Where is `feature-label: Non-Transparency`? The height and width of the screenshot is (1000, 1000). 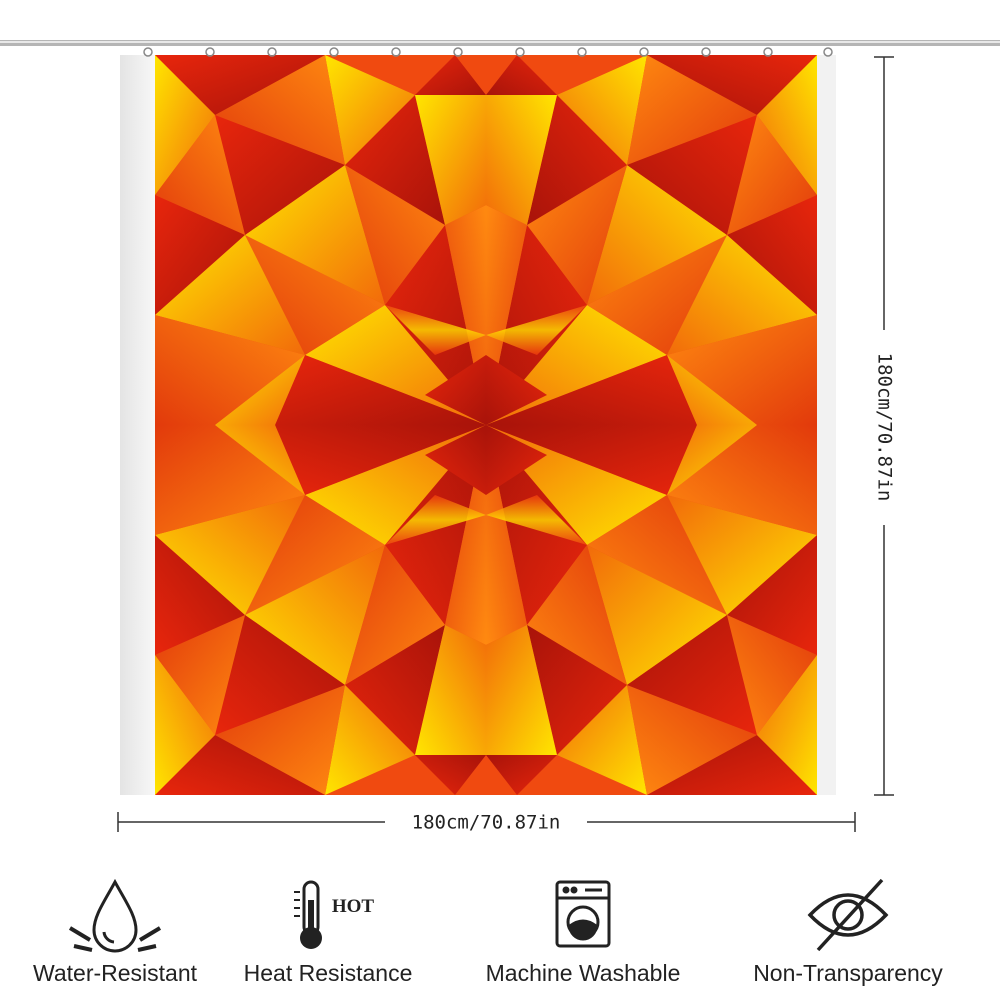 feature-label: Non-Transparency is located at coordinates (848, 973).